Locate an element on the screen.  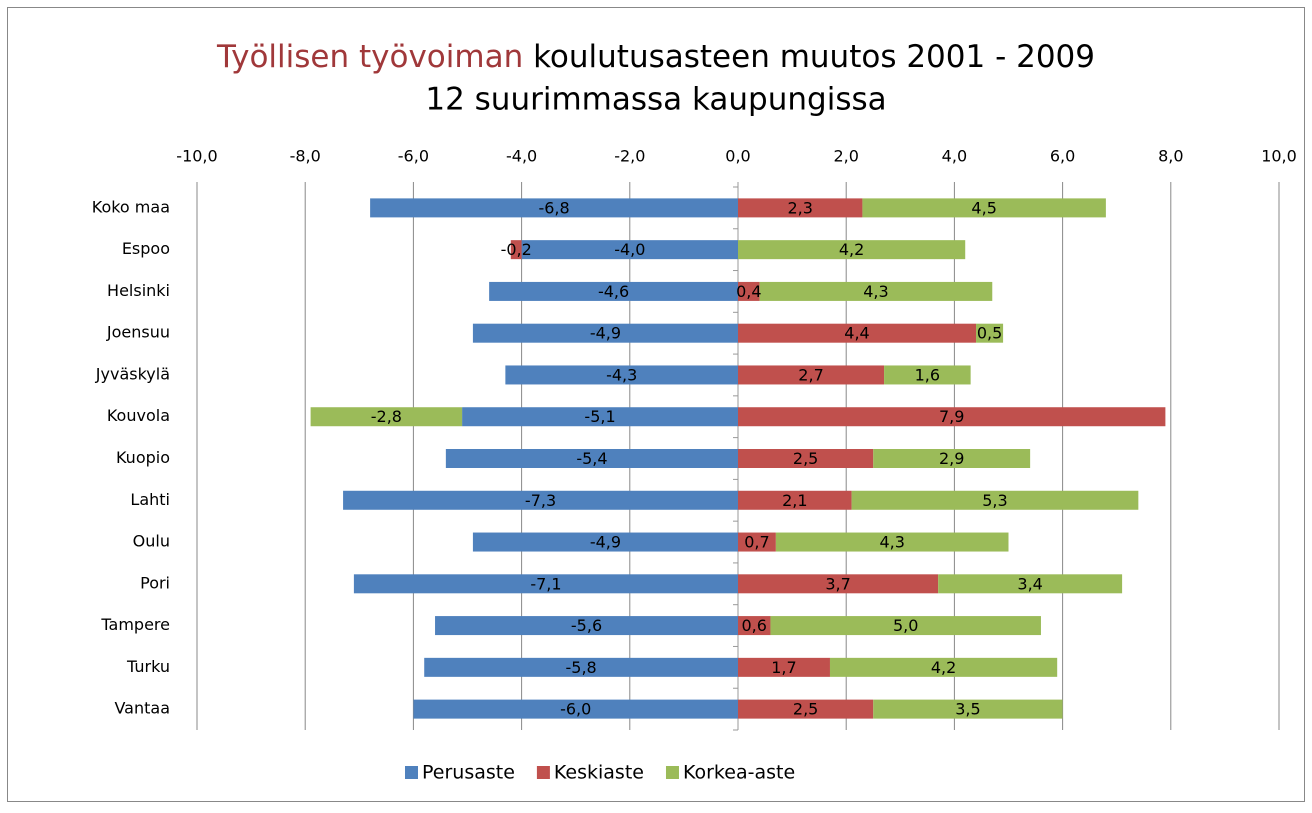
data-label: 3,5 is located at coordinates (967, 709).